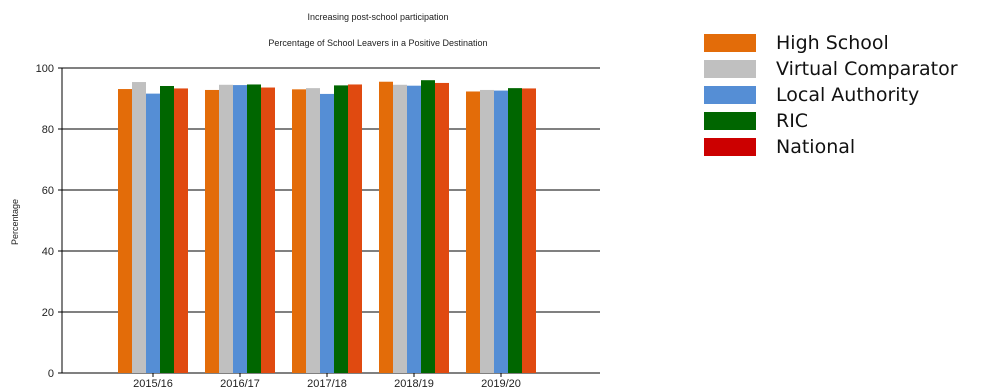  Describe the element at coordinates (45, 69) in the screenshot. I see `y-tick-label: 100` at that location.